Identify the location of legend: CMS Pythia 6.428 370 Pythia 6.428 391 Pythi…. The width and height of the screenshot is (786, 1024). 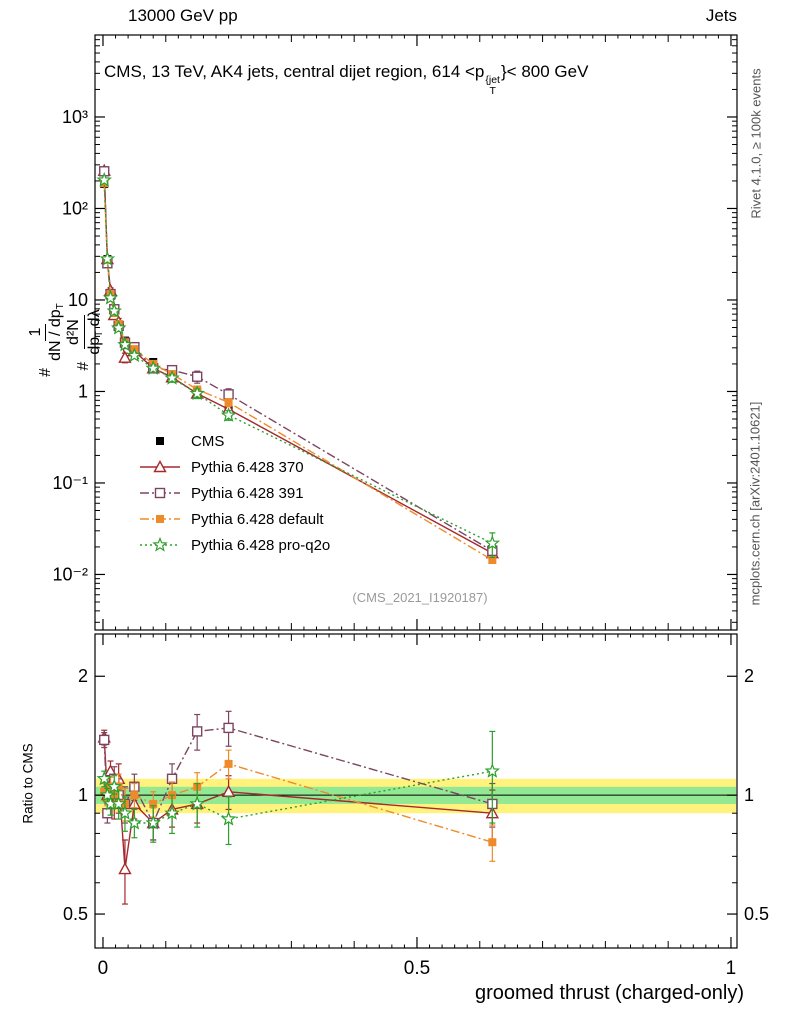
(234, 493).